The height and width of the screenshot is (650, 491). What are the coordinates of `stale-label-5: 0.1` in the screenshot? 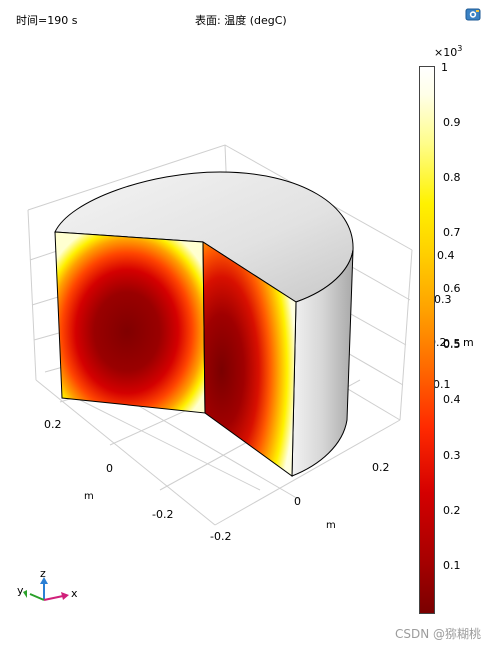 It's located at (442, 384).